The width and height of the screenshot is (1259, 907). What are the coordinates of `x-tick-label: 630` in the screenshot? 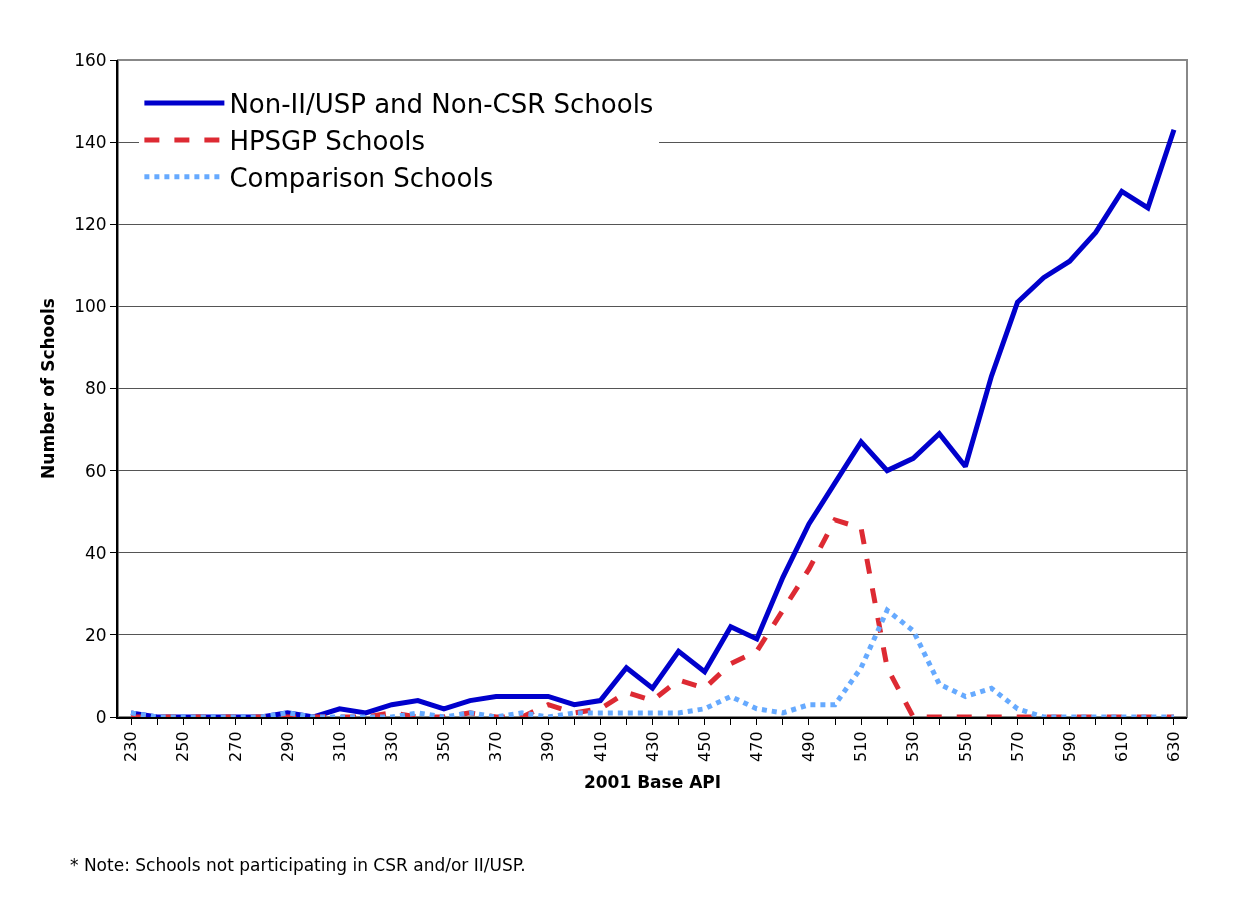 It's located at (1174, 746).